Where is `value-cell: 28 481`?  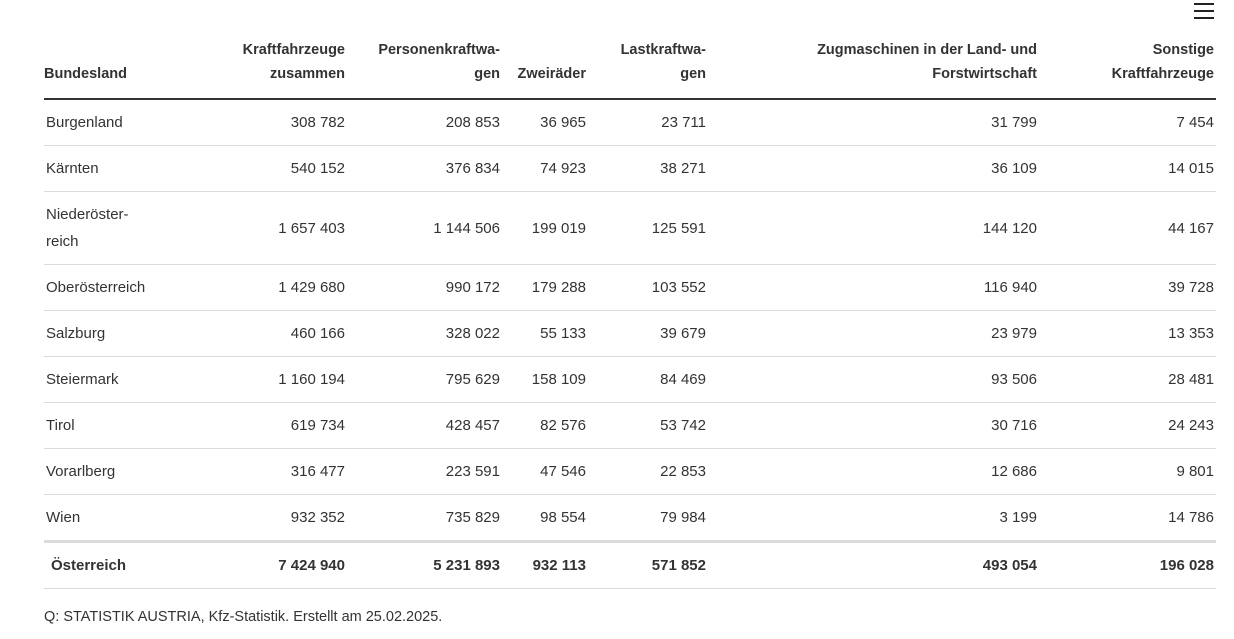 value-cell: 28 481 is located at coordinates (1127, 379).